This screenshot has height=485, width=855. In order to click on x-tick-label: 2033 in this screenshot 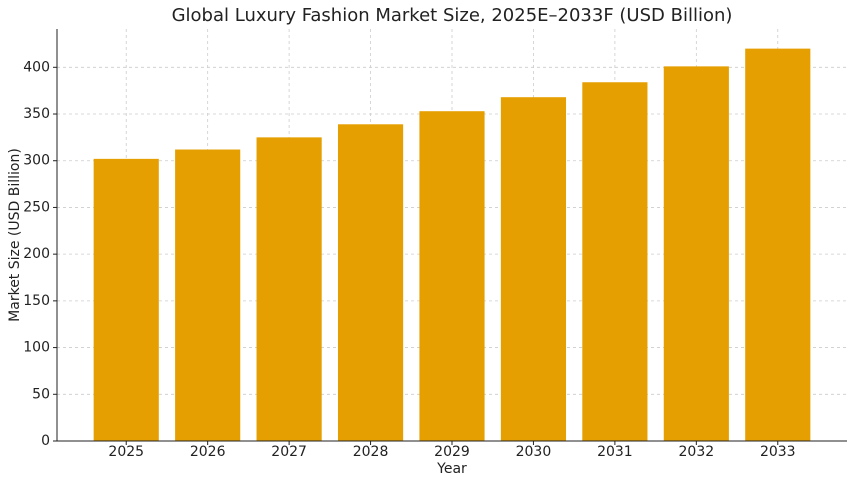, I will do `click(778, 452)`.